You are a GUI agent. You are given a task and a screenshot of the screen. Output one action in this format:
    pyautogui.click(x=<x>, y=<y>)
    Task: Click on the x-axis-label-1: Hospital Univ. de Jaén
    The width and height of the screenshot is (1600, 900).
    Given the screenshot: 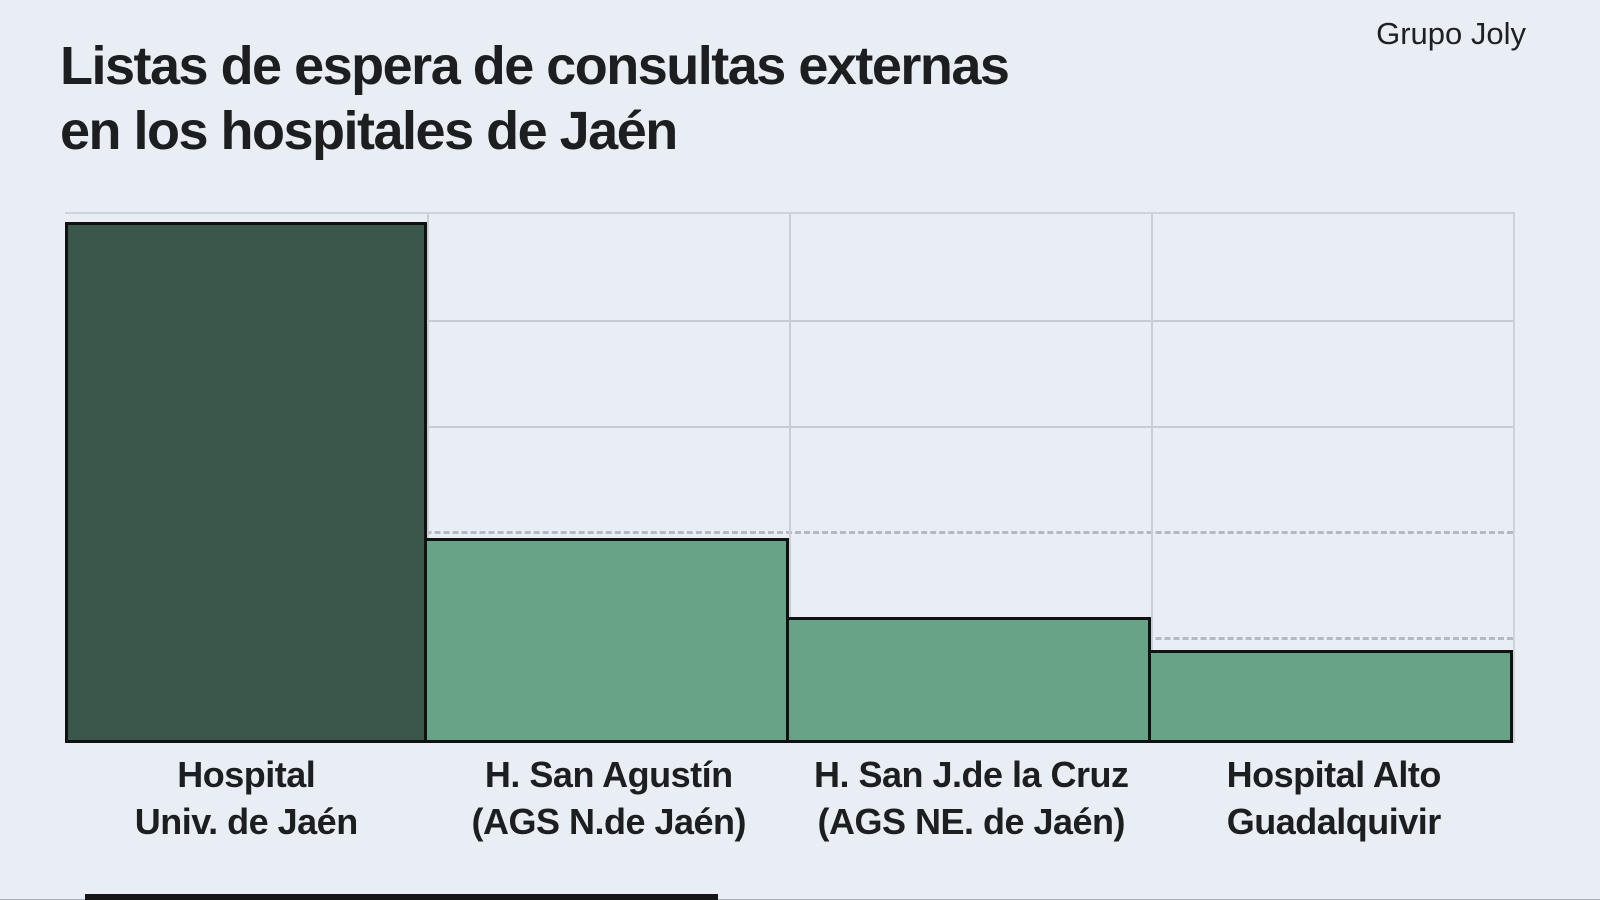 What is the action you would take?
    pyautogui.click(x=246, y=799)
    